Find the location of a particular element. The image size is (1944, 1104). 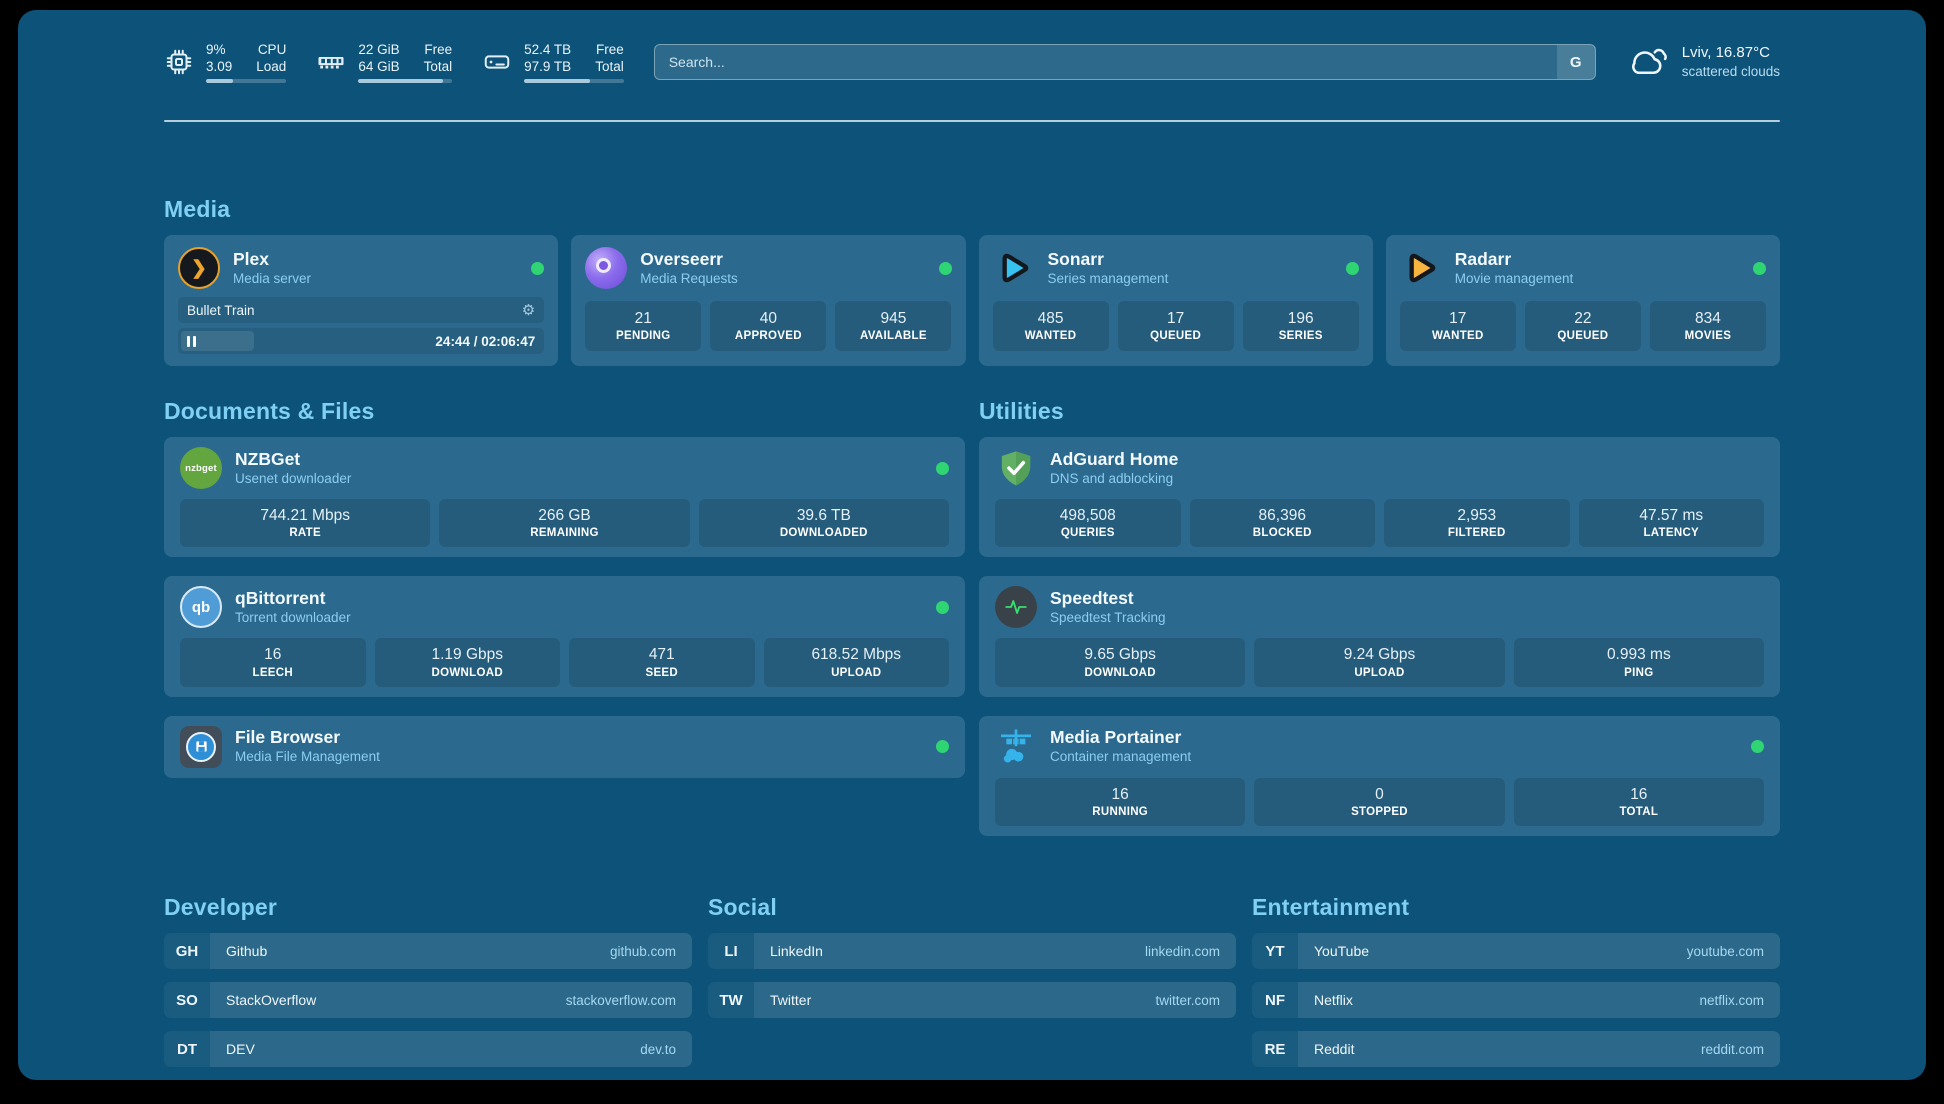

memory-free-label: Free is located at coordinates (438, 49).